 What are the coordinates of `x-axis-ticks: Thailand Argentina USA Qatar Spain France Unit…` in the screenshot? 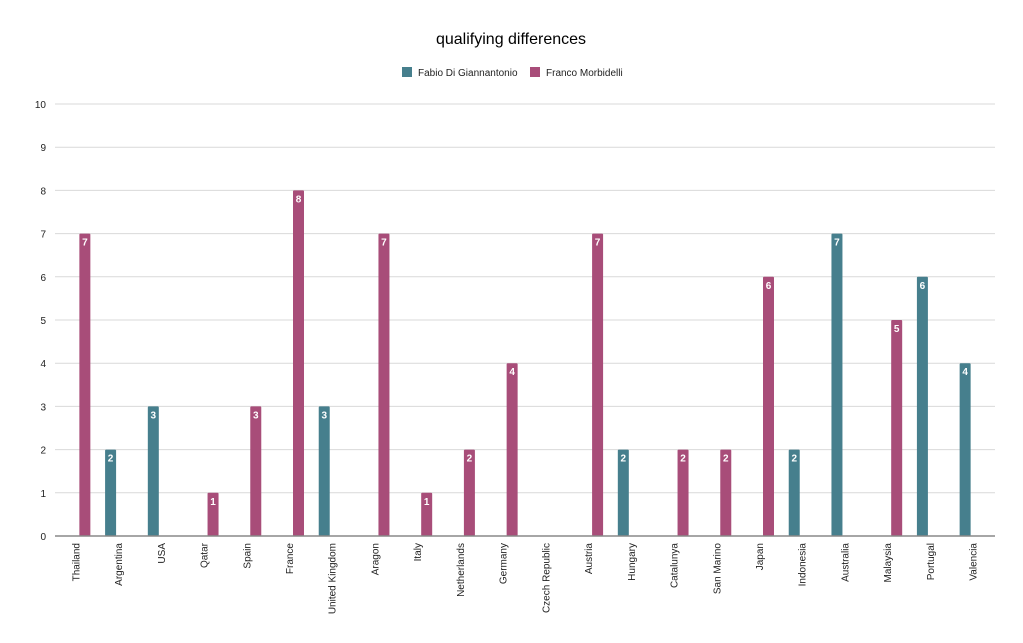 It's located at (525, 578).